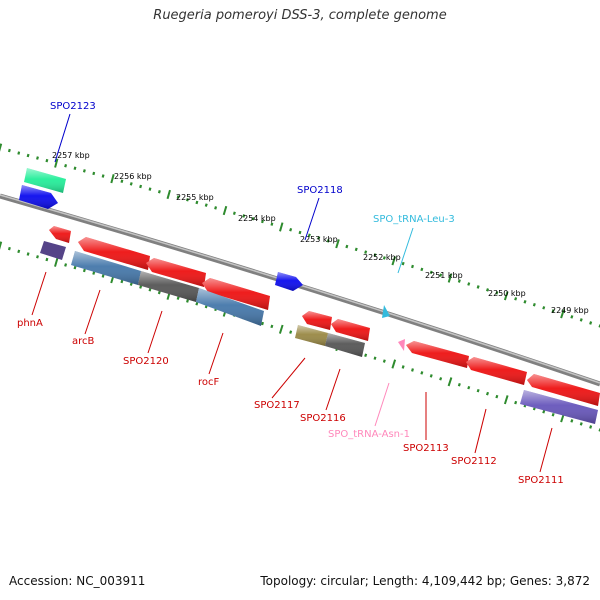  What do you see at coordinates (570, 310) in the screenshot?
I see `scale-label: 2249 kbp` at bounding box center [570, 310].